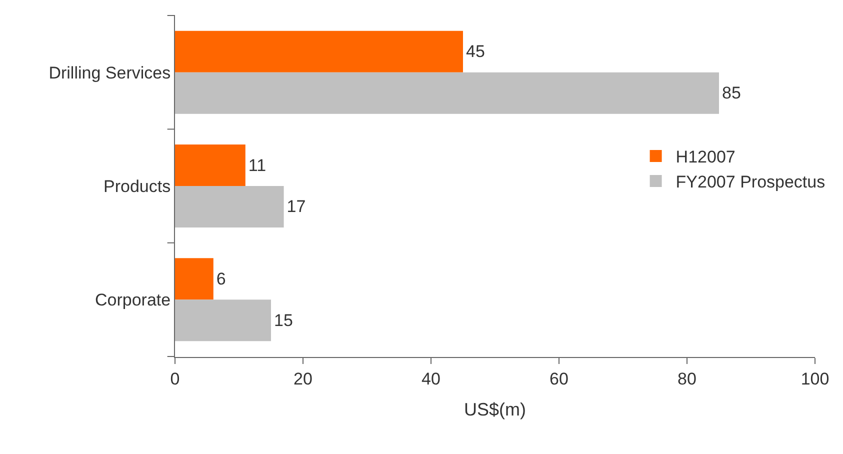 The image size is (843, 454). Describe the element at coordinates (731, 93) in the screenshot. I see `data-label: 85` at that location.